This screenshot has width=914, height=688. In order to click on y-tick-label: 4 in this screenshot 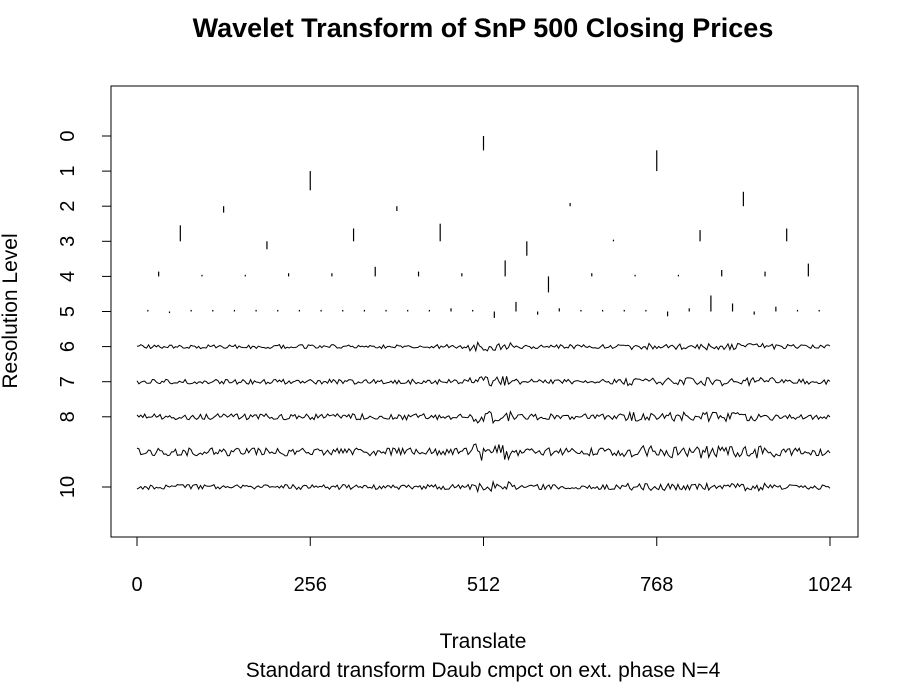, I will do `click(68, 276)`.